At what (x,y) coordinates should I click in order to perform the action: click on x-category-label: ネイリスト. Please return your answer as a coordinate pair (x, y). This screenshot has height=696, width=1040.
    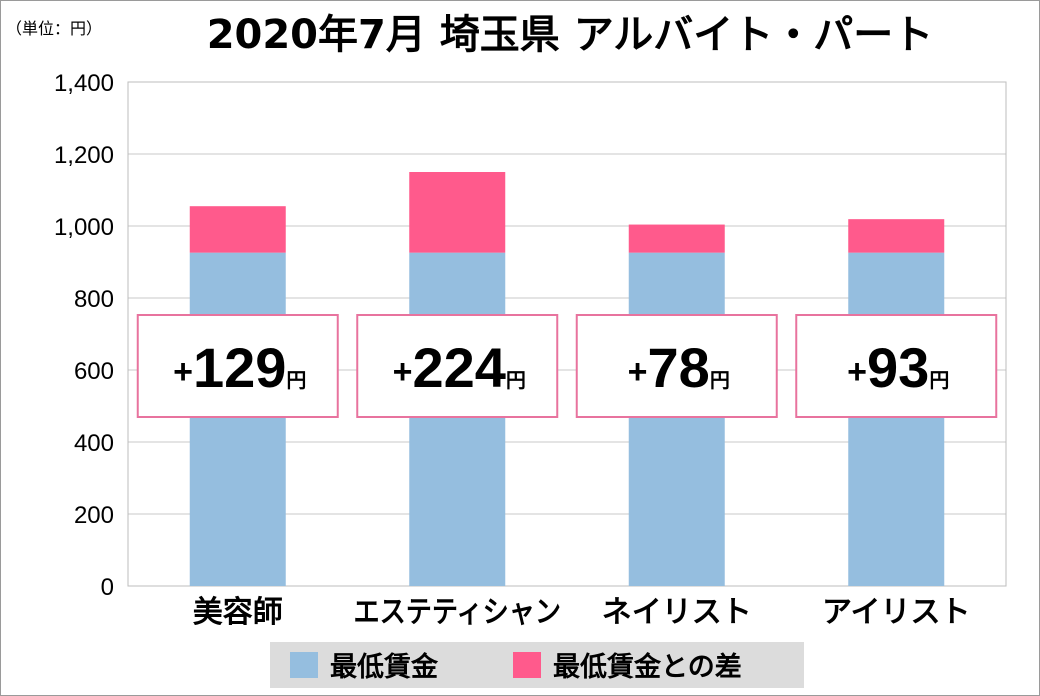
    Looking at the image, I should click on (677, 612).